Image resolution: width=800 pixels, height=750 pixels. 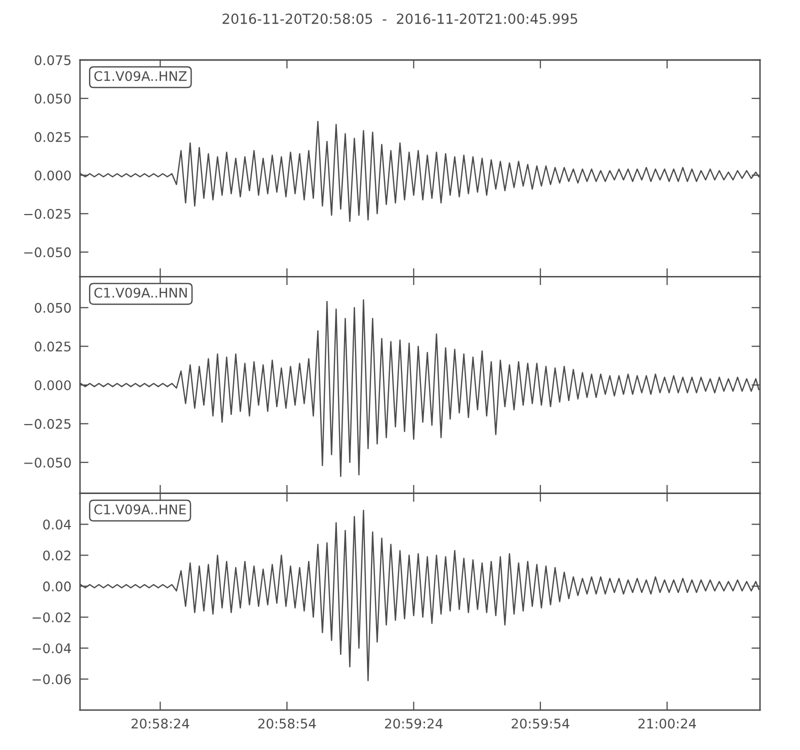 I want to click on y-tick-label: −0.06, so click(x=51, y=679).